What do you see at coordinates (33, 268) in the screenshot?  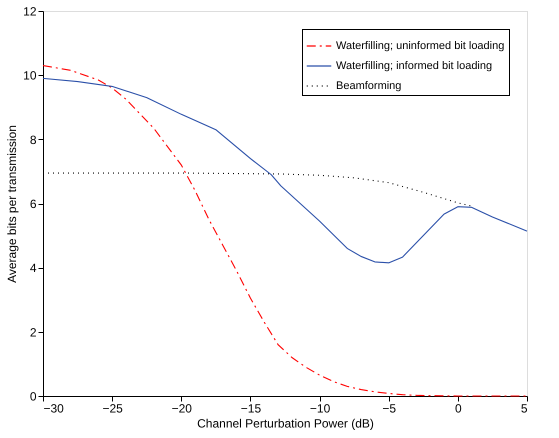 I see `y-tick-label: 4` at bounding box center [33, 268].